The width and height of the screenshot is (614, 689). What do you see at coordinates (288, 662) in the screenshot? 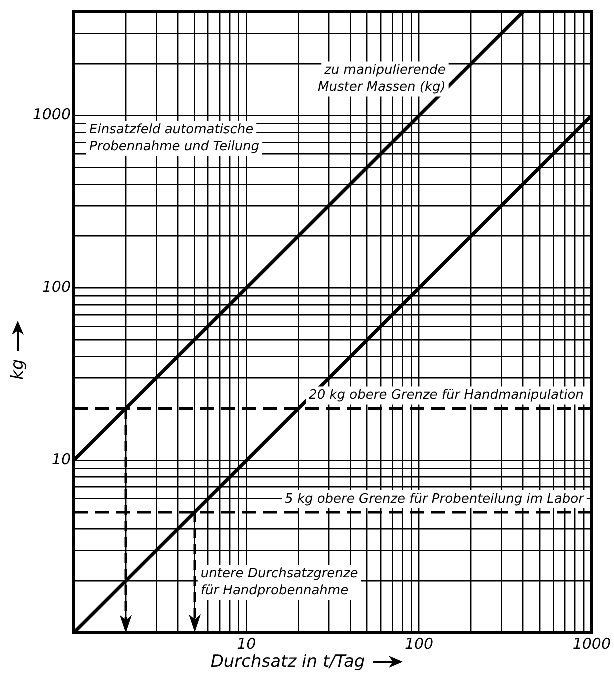
I see `x-axis-title: Durchsatz in t/Tag` at bounding box center [288, 662].